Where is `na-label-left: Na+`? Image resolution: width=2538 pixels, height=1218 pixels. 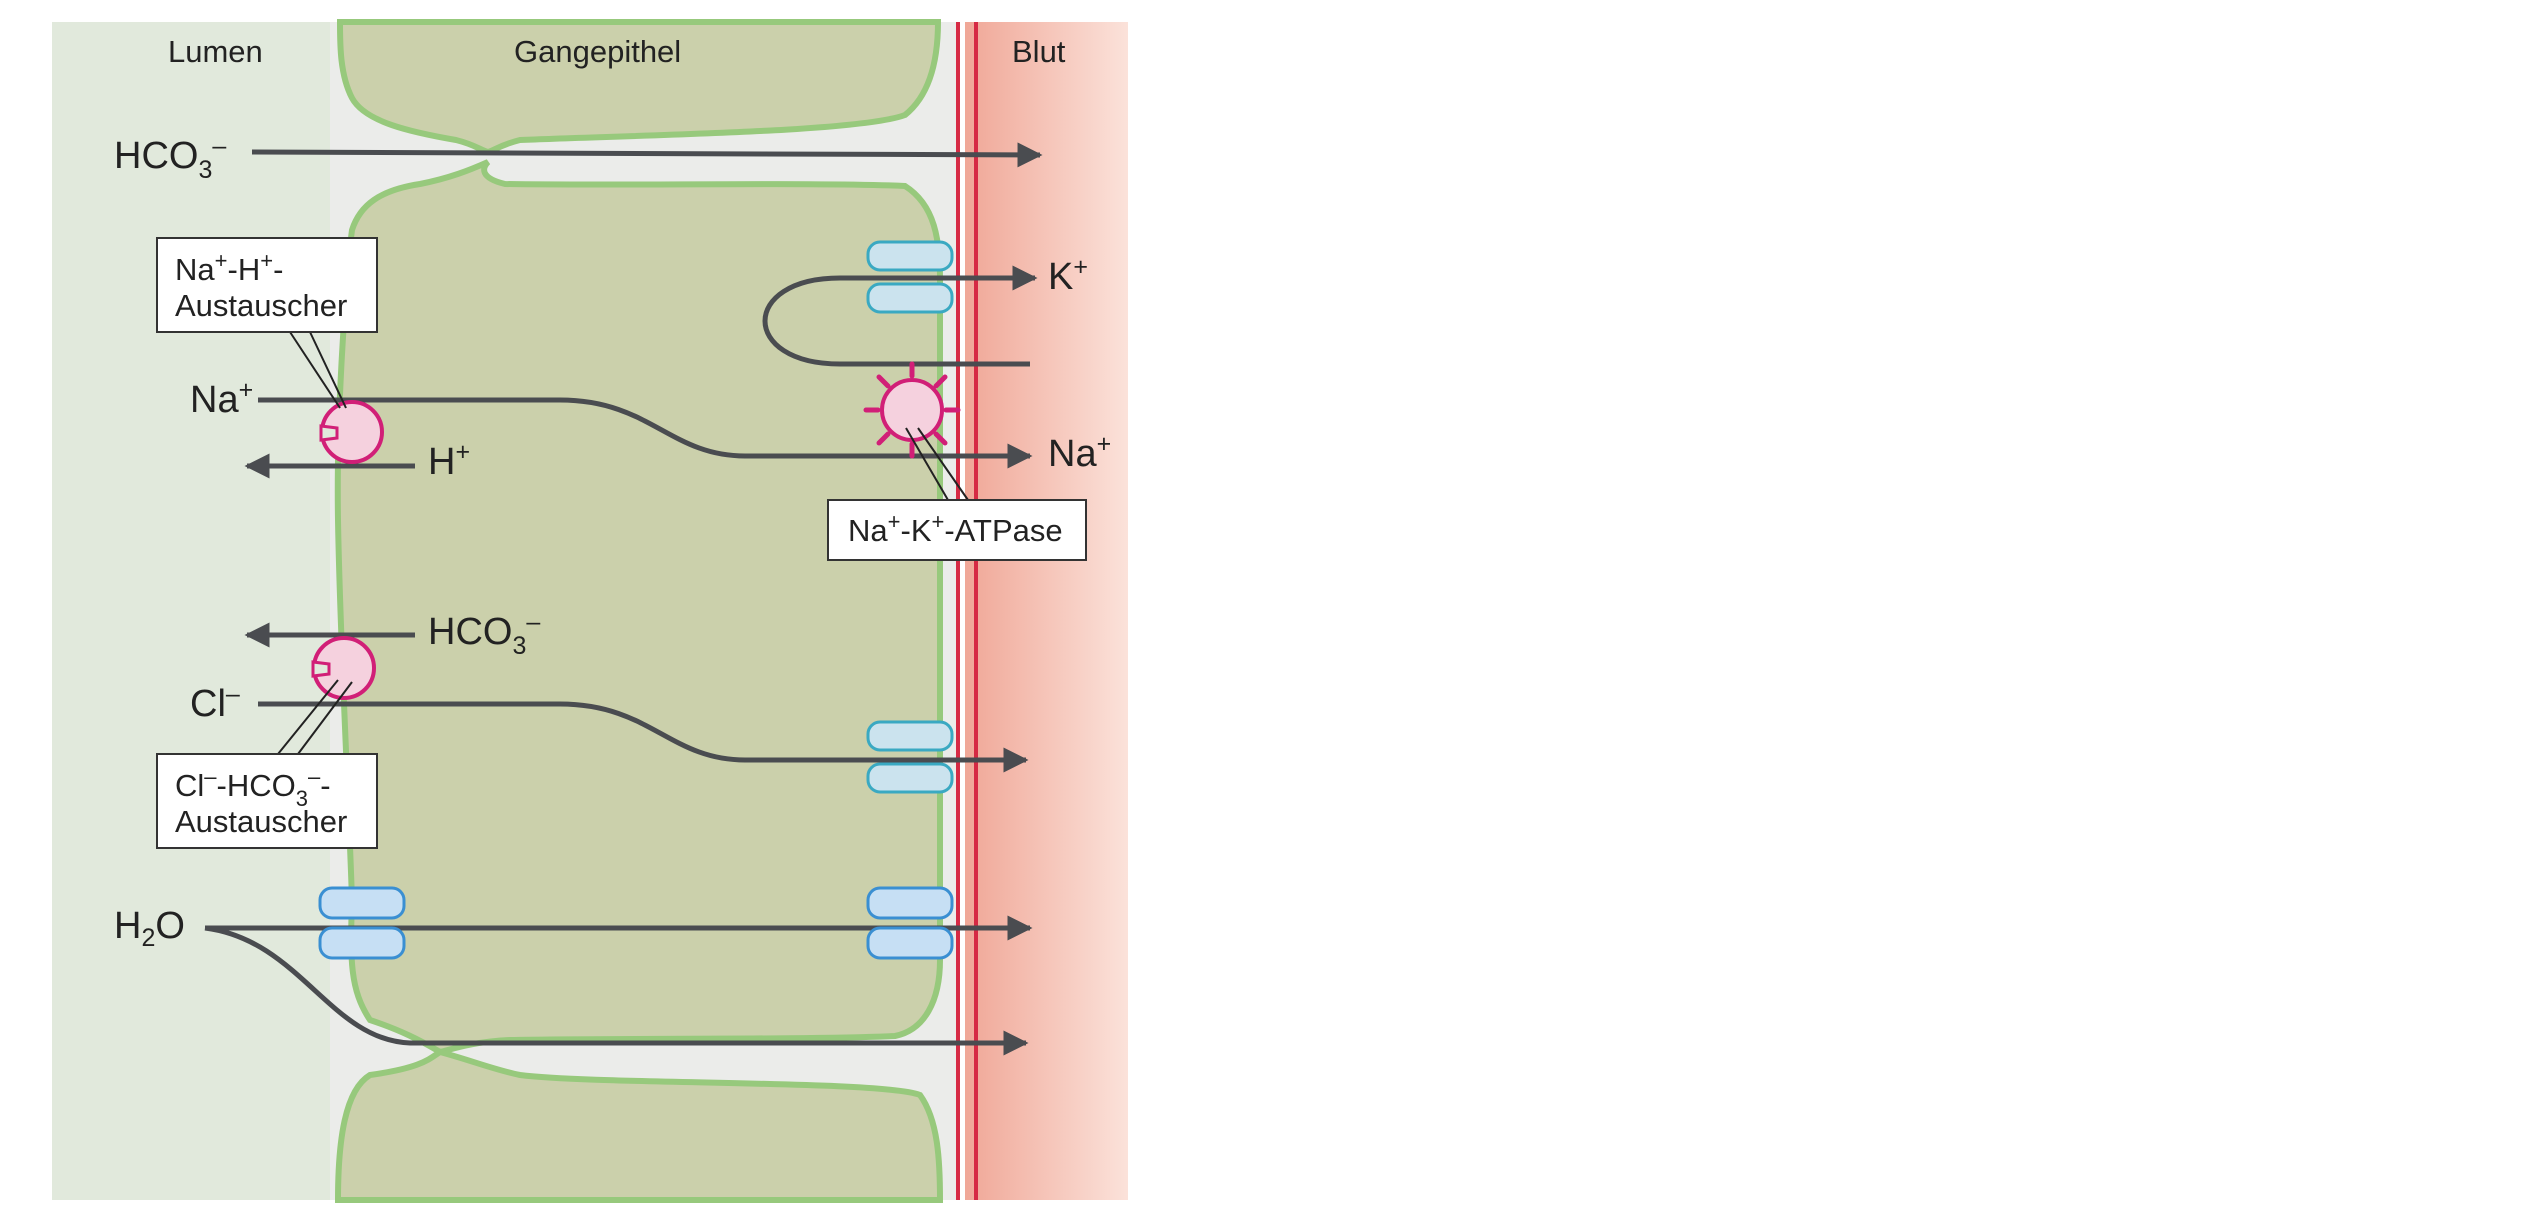
na-label-left: Na+ is located at coordinates (221, 398).